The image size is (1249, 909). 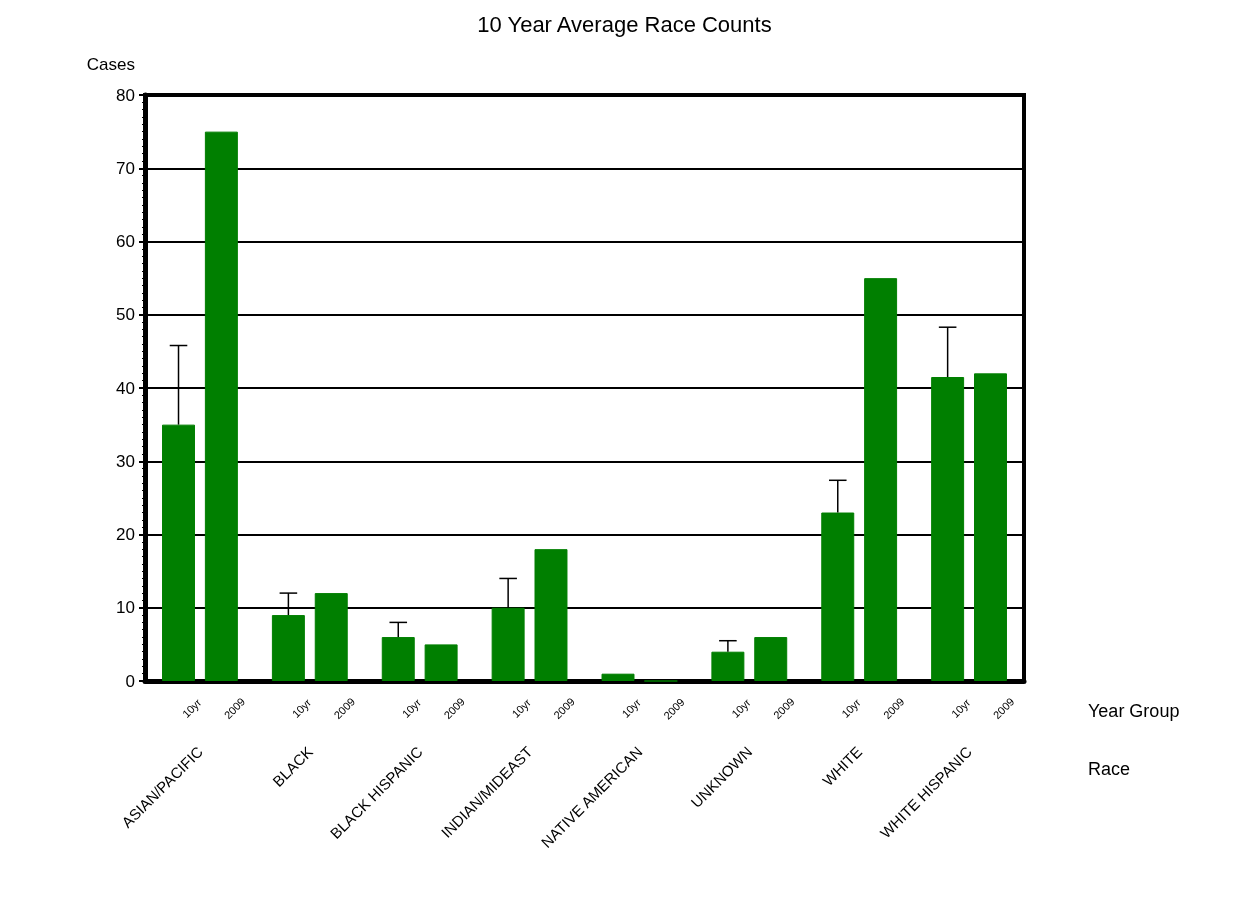 What do you see at coordinates (125, 315) in the screenshot?
I see `y-tick-label: 50` at bounding box center [125, 315].